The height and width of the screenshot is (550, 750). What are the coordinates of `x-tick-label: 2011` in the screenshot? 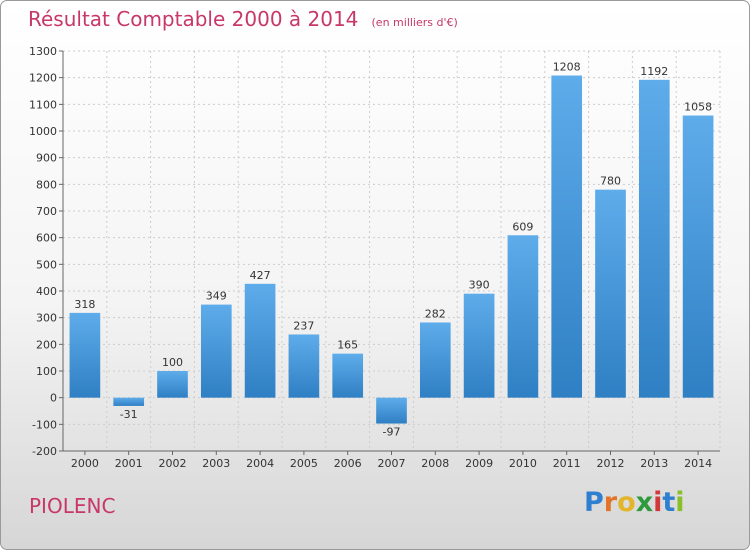 It's located at (567, 463).